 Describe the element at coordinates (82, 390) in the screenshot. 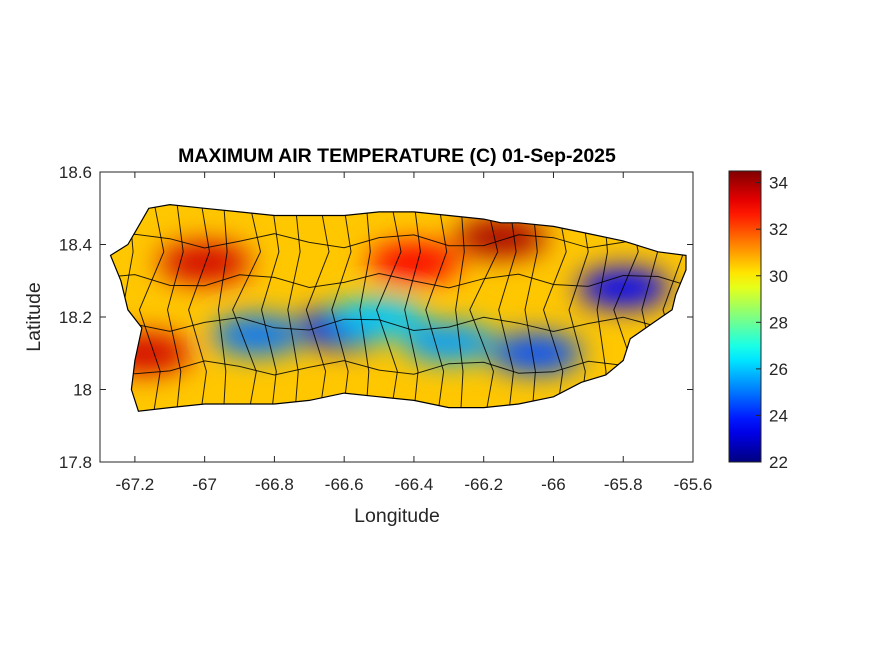

I see `y-tick-label: 18` at that location.